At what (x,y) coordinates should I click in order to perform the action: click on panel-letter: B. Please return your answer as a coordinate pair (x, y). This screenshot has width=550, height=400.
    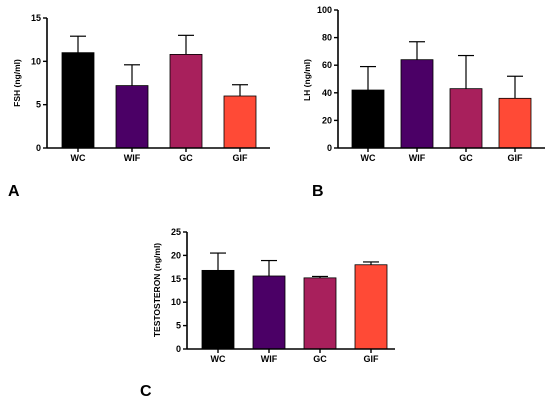
    Looking at the image, I should click on (318, 191).